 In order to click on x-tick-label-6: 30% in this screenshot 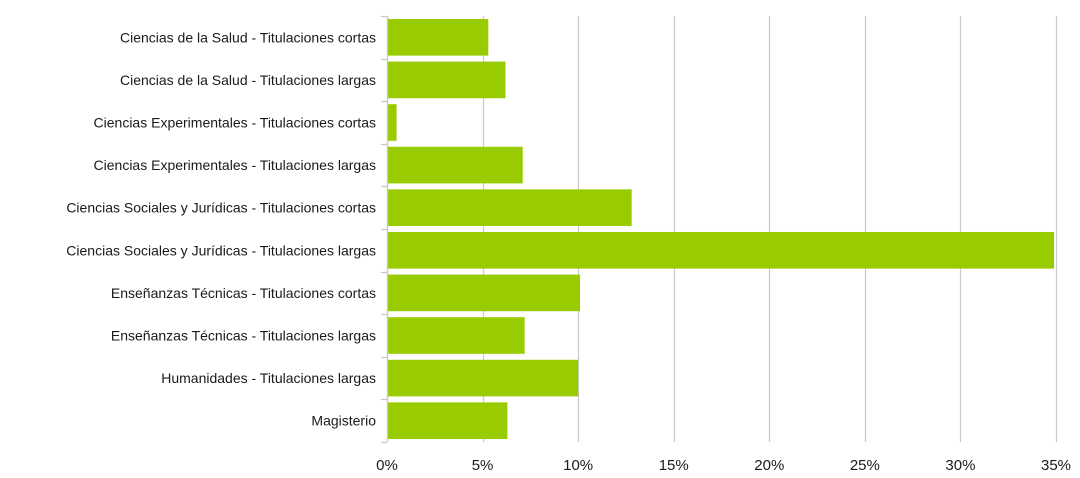, I will do `click(960, 465)`.